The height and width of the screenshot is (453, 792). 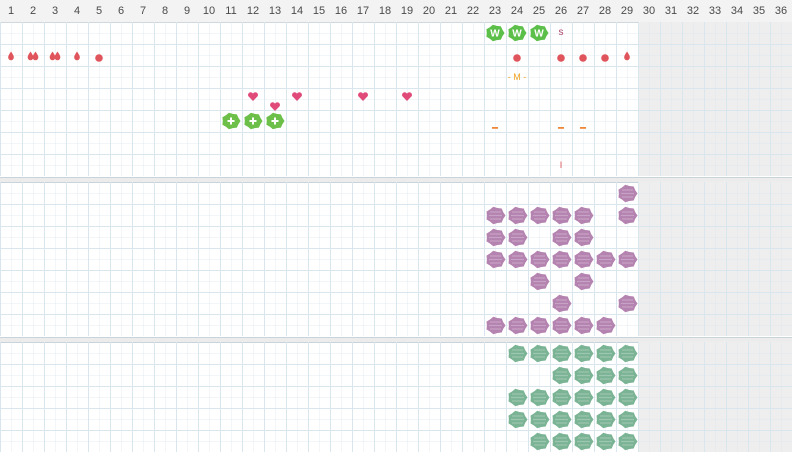 I want to click on day-label: 12, so click(x=253, y=11).